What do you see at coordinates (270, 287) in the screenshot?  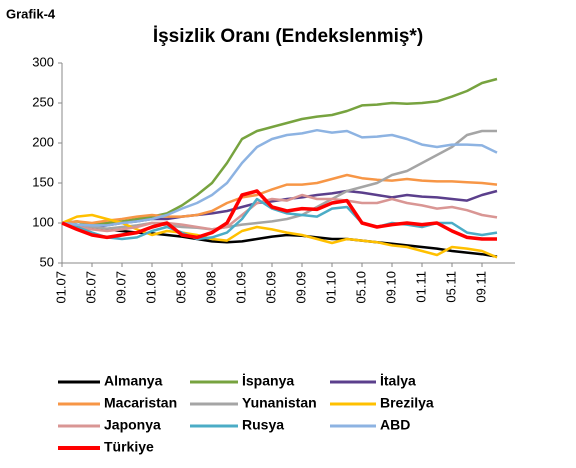 I see `x-tick-label: 05.09` at bounding box center [270, 287].